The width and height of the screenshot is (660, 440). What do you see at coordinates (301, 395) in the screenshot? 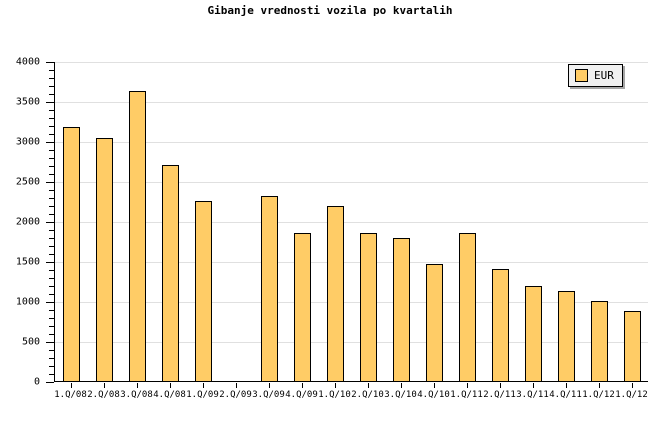
I see `x-axis-tick-label: 4.Q/09` at bounding box center [301, 395].